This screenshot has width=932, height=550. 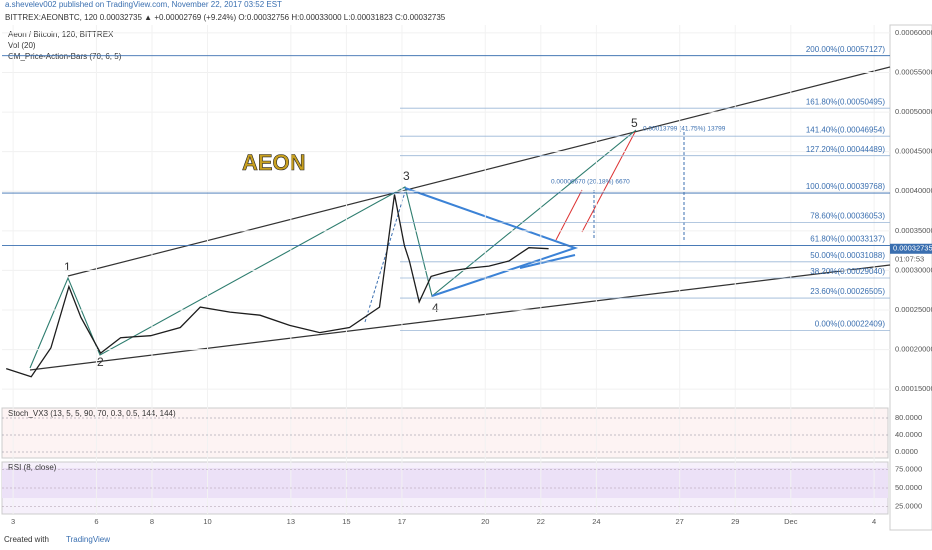 What do you see at coordinates (402, 521) in the screenshot?
I see `time-tick-label: 17` at bounding box center [402, 521].